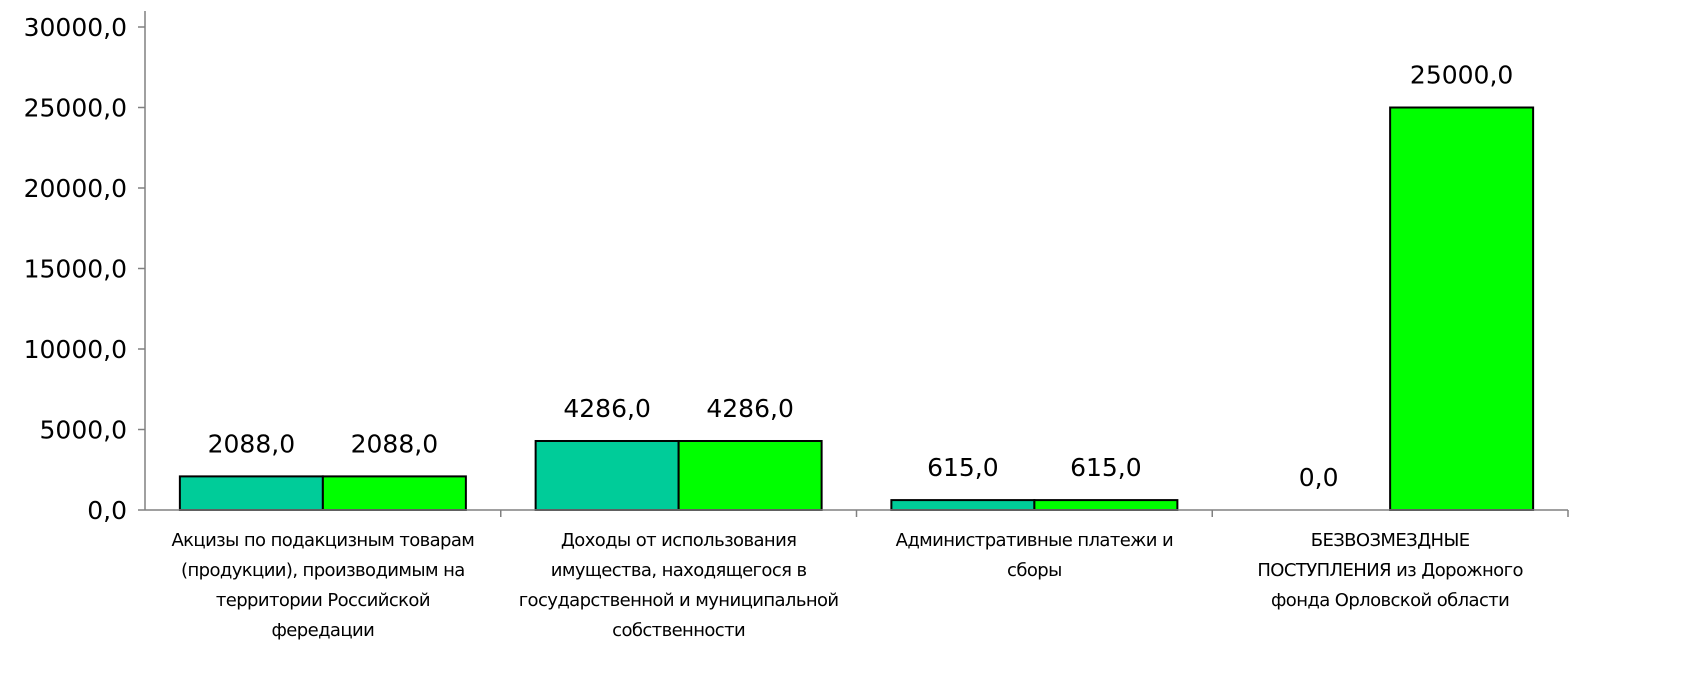 This screenshot has height=699, width=1704. What do you see at coordinates (75, 269) in the screenshot?
I see `y-tick-label: 15000,0` at bounding box center [75, 269].